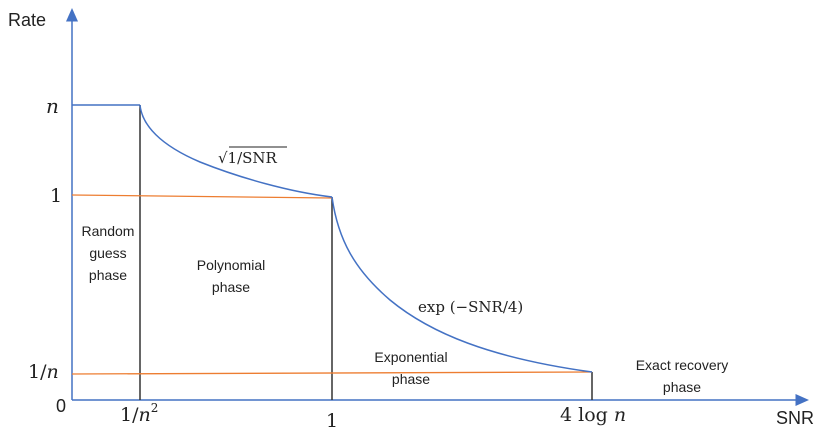 This screenshot has height=431, width=825. Describe the element at coordinates (248, 158) in the screenshot. I see `sqrt-curve-label: √1/SNR` at that location.